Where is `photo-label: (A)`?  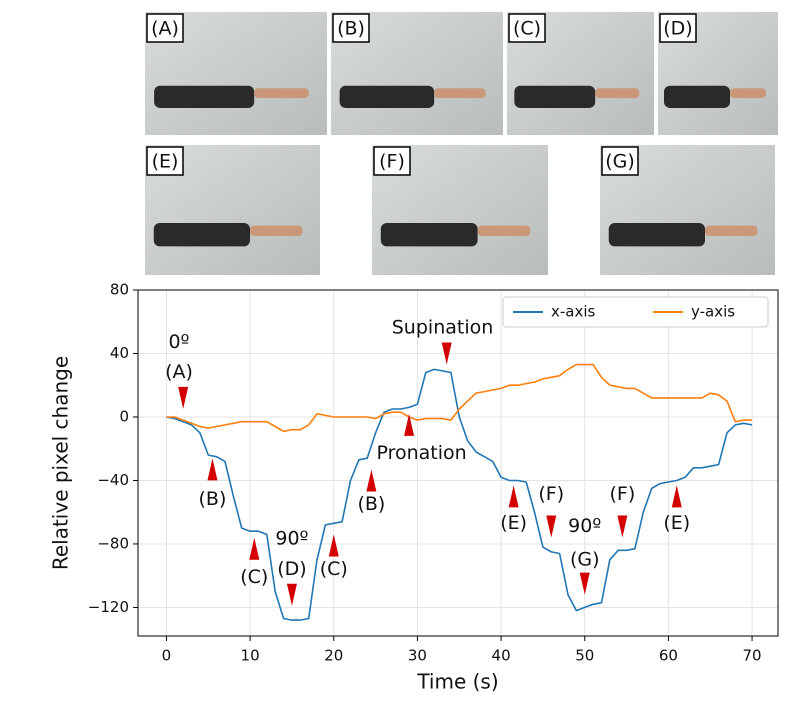
photo-label: (A) is located at coordinates (165, 29).